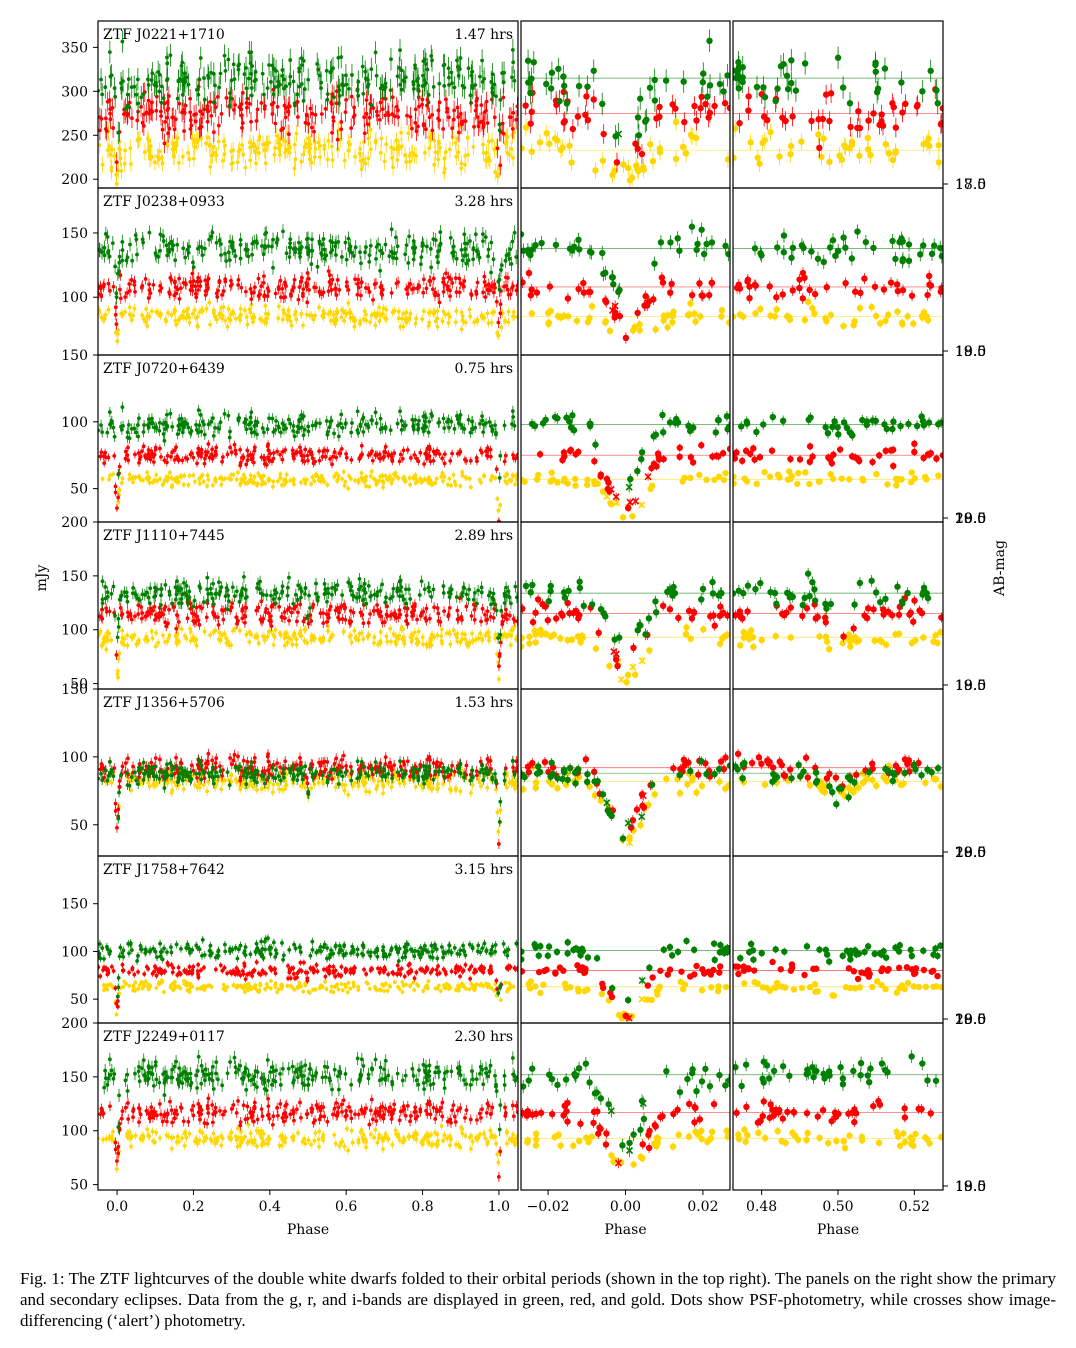 The height and width of the screenshot is (1348, 1076). Describe the element at coordinates (74, 92) in the screenshot. I see `y-tick-label: 300` at that location.